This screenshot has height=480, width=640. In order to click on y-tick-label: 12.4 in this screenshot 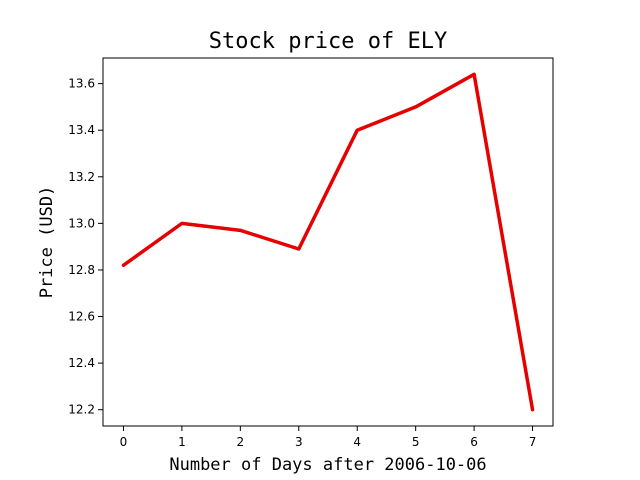, I will do `click(81, 363)`.